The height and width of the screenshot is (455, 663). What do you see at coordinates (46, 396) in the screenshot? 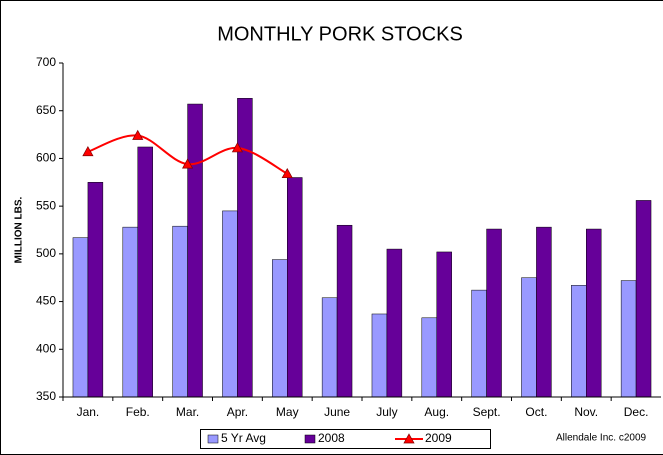
I see `y-tick-label: 350` at bounding box center [46, 396].